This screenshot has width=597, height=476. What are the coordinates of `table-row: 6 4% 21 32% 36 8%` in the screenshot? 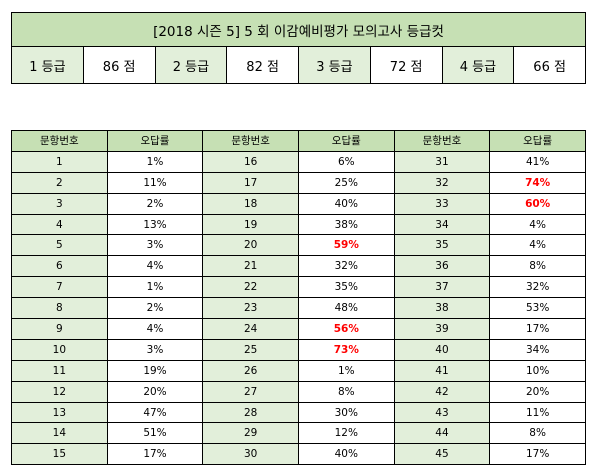 It's located at (298, 266).